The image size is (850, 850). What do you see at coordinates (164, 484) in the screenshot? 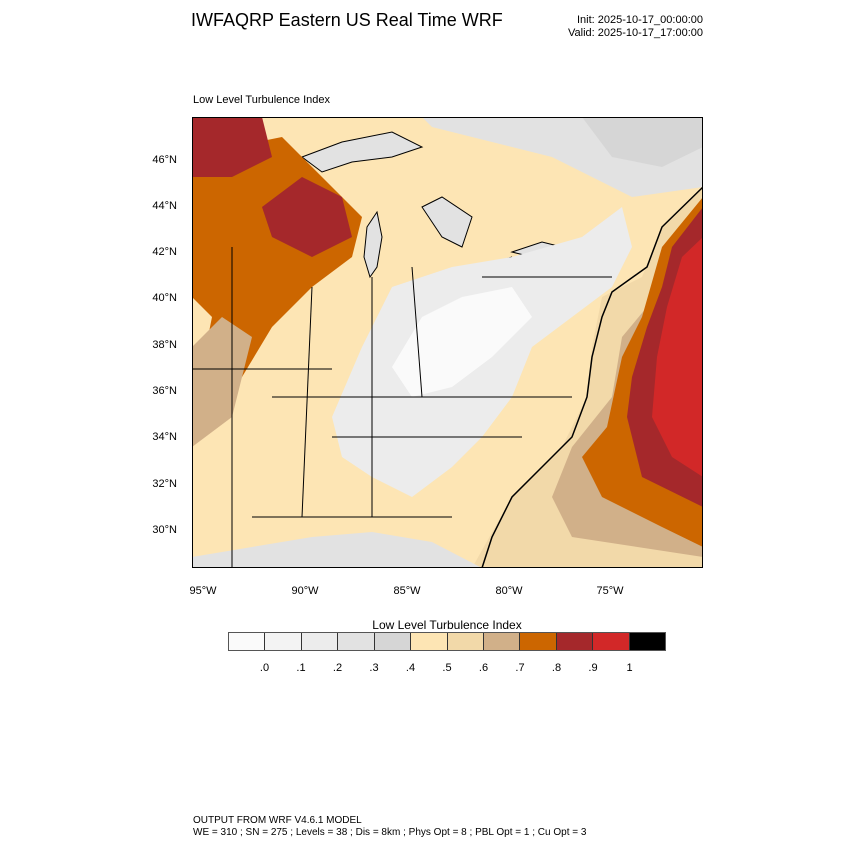
I see `lat-label: 32°N` at bounding box center [164, 484].